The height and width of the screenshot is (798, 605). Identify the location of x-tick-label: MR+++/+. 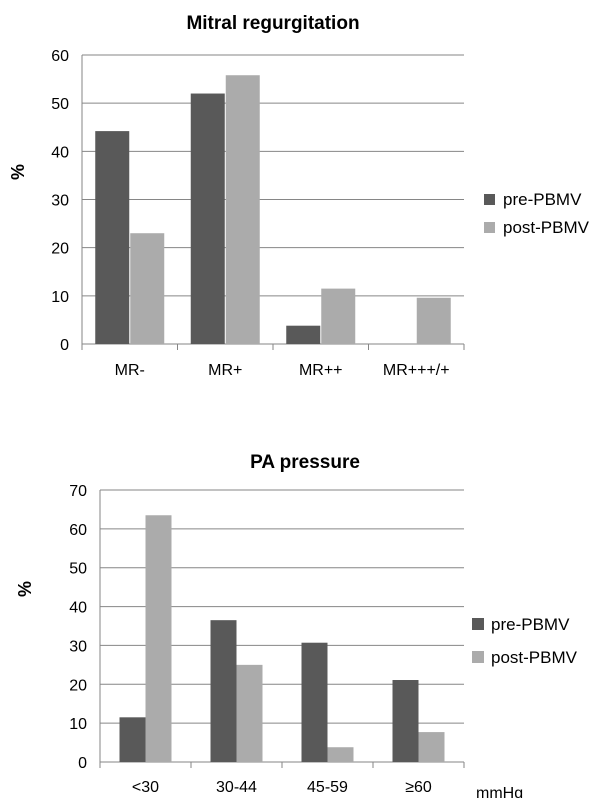
(416, 370).